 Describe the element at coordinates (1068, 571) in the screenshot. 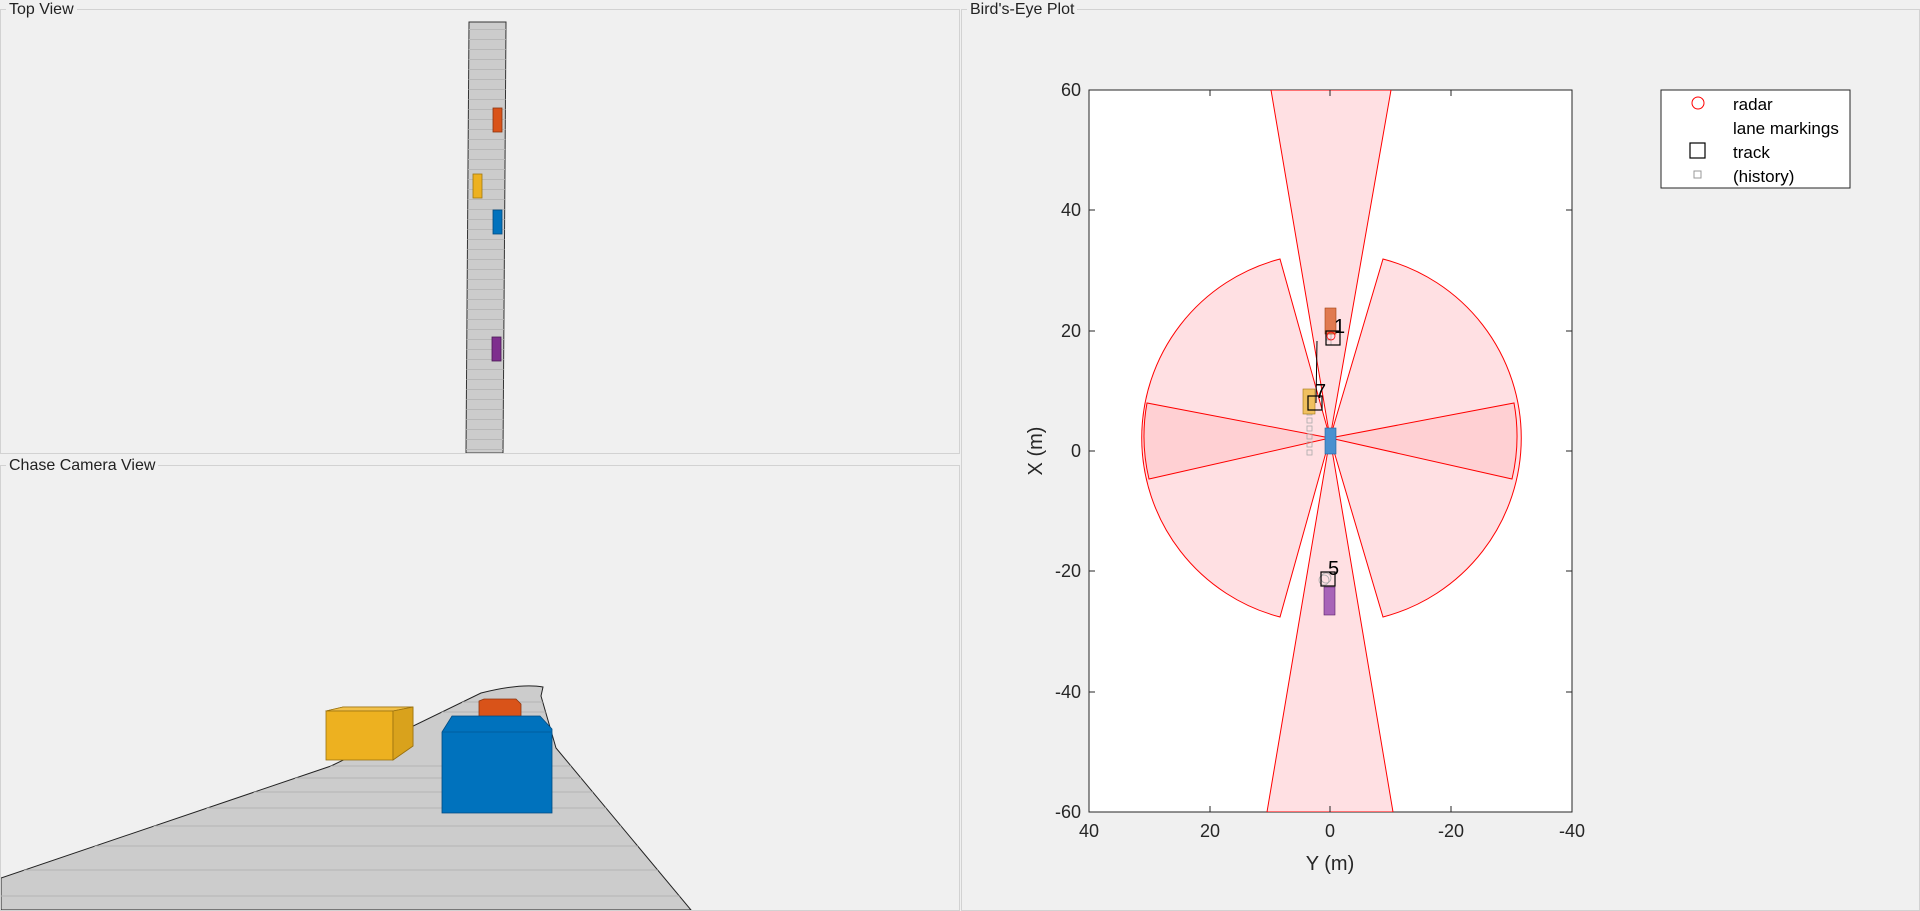

I see `y-tick-label: -20` at that location.